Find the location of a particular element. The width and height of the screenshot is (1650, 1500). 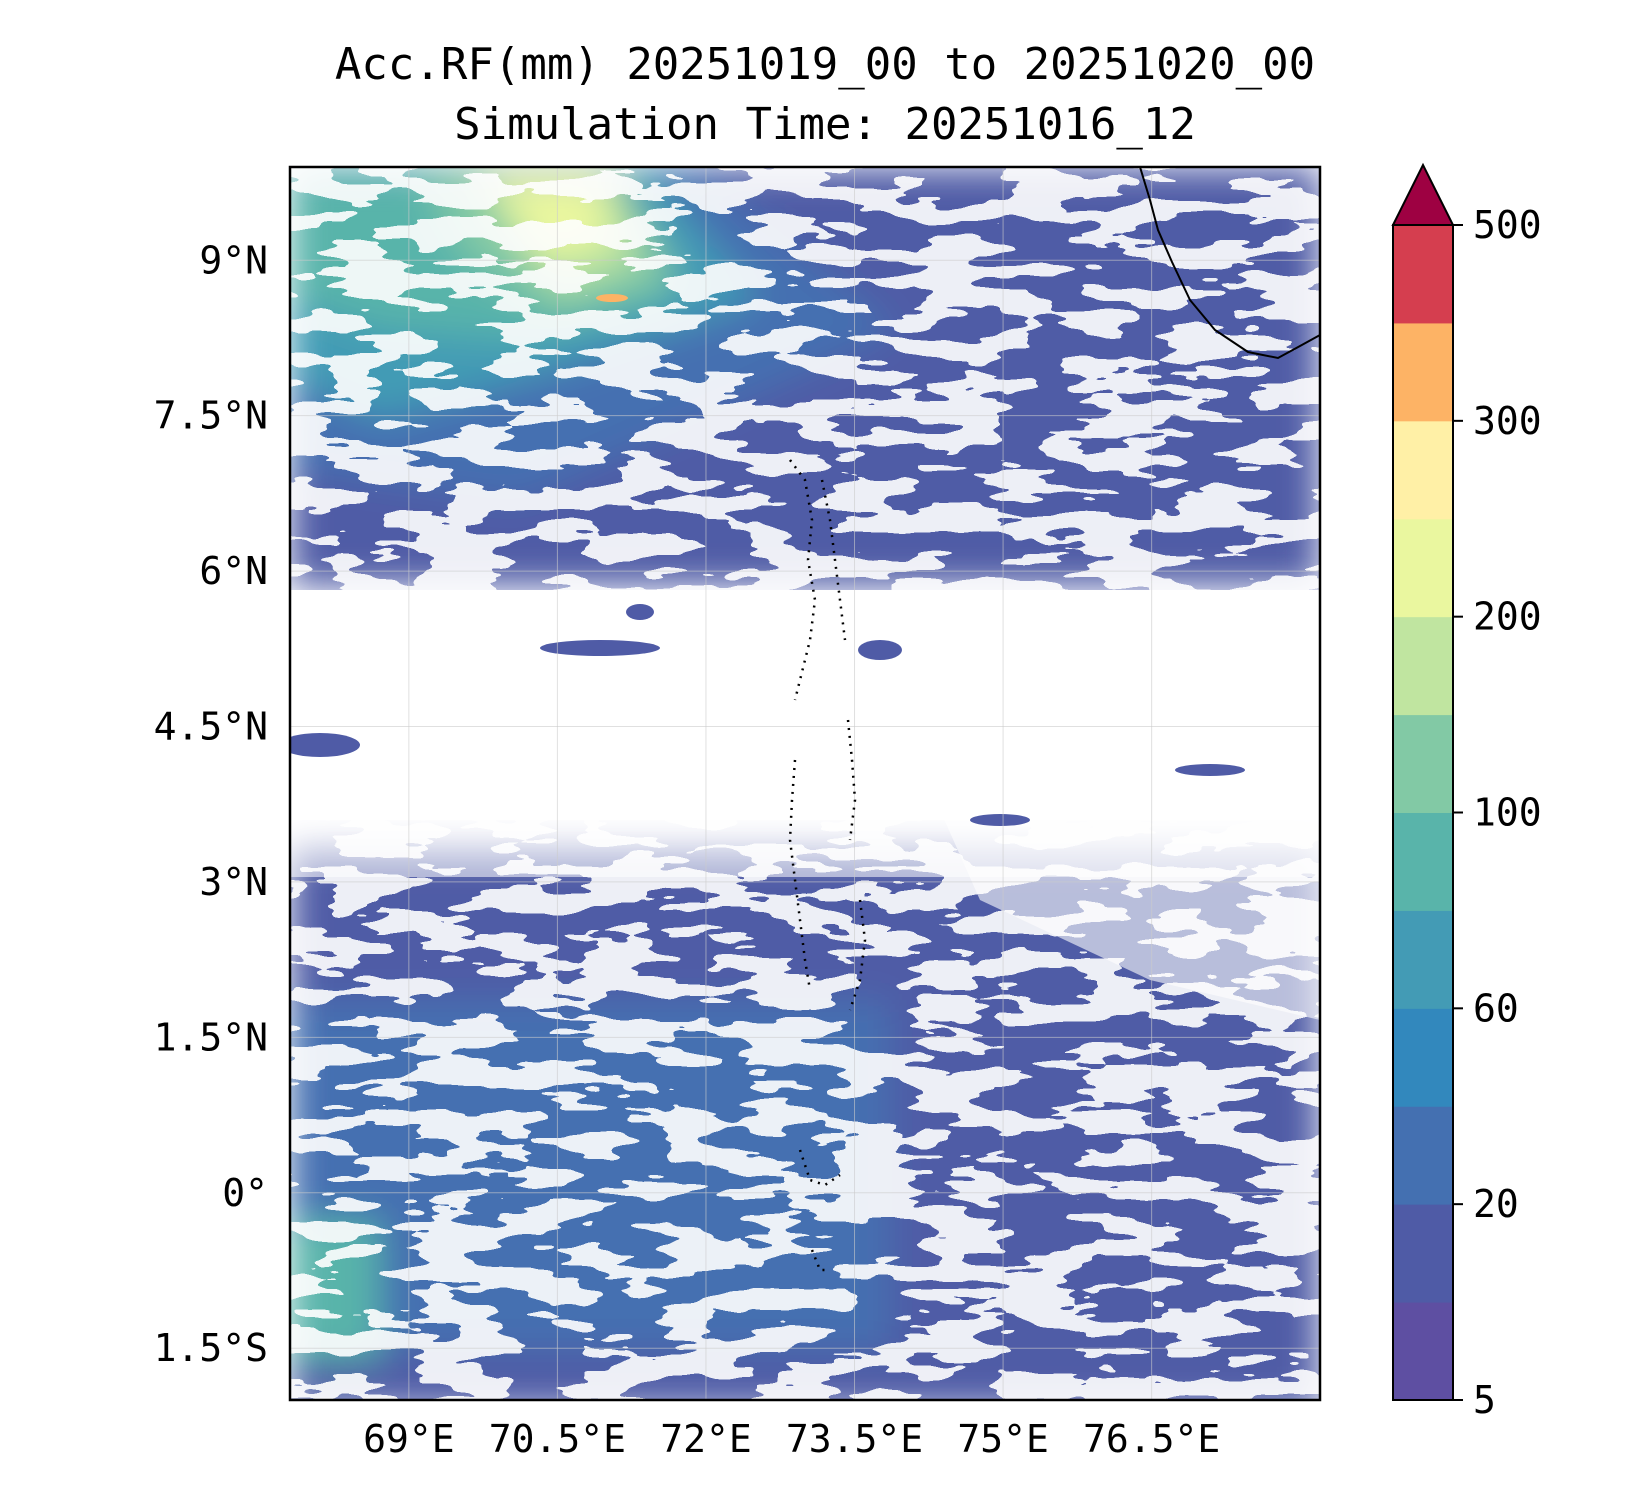

colorbar-tick-label: 20 is located at coordinates (1496, 1204).